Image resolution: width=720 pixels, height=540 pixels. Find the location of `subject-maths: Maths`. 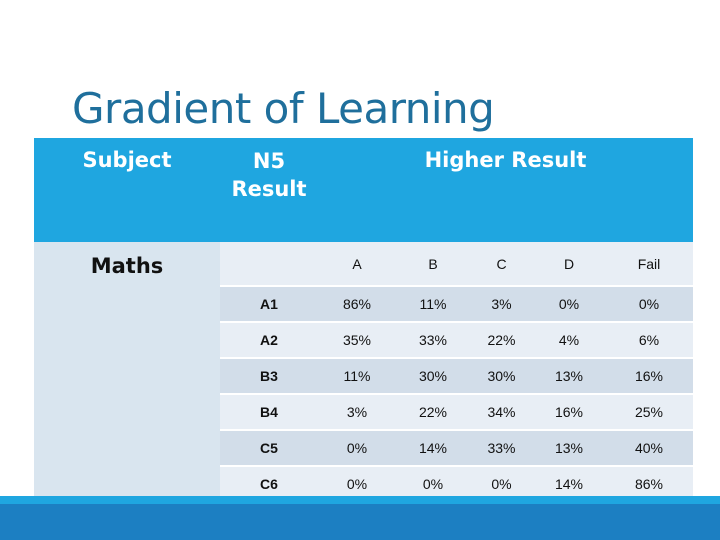

subject-maths: Maths is located at coordinates (127, 266).